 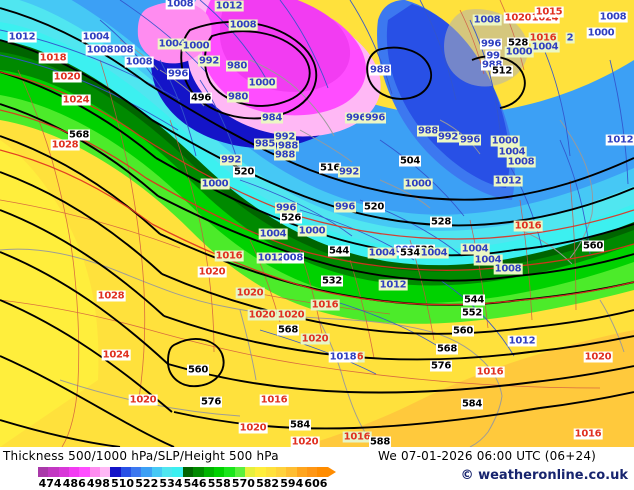 What do you see at coordinates (147, 483) in the screenshot?
I see `color-scale-tick: 522` at bounding box center [147, 483].